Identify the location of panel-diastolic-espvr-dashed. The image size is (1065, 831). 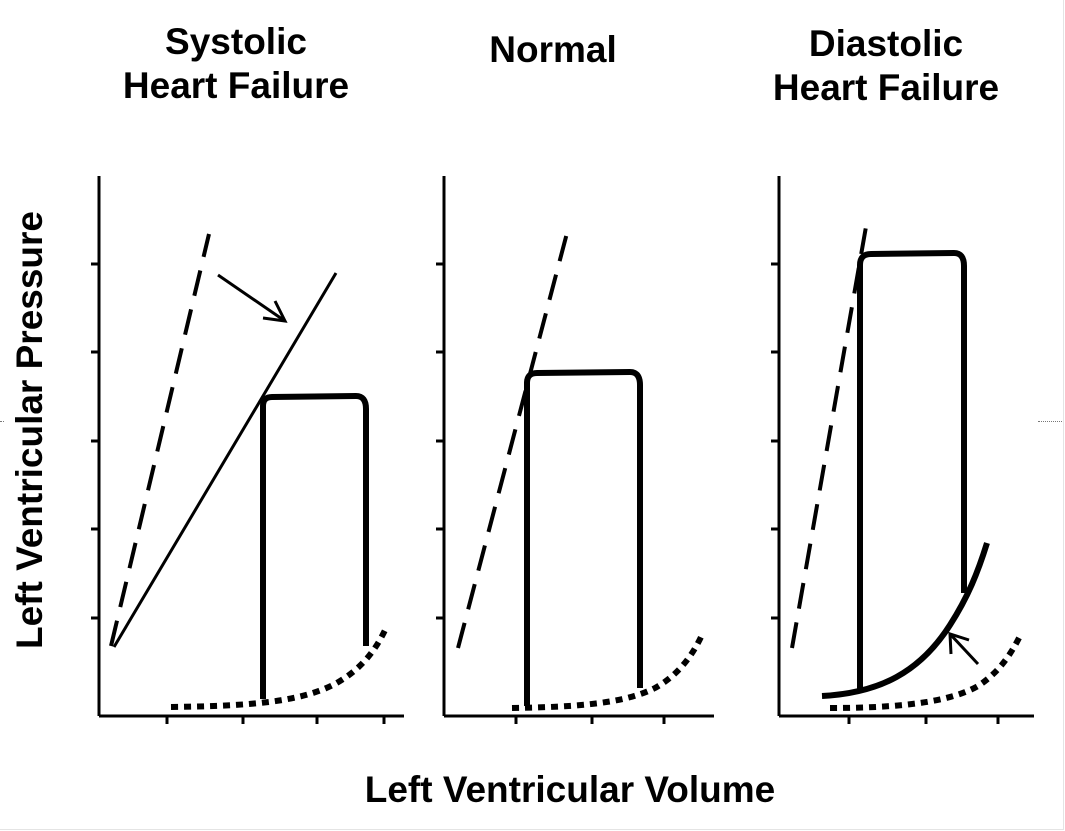
(829, 434).